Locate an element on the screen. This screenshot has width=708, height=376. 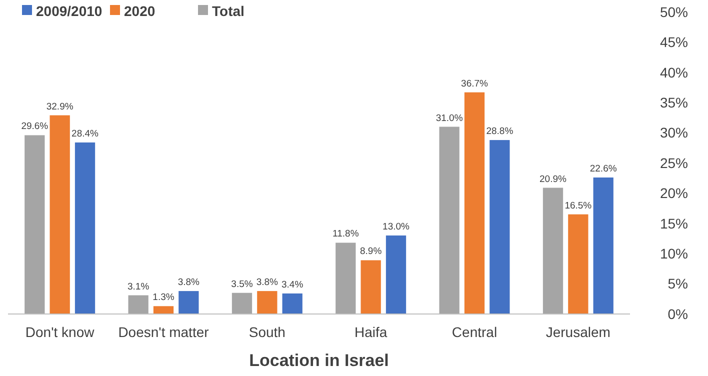
data-label: 36.7% is located at coordinates (475, 84).